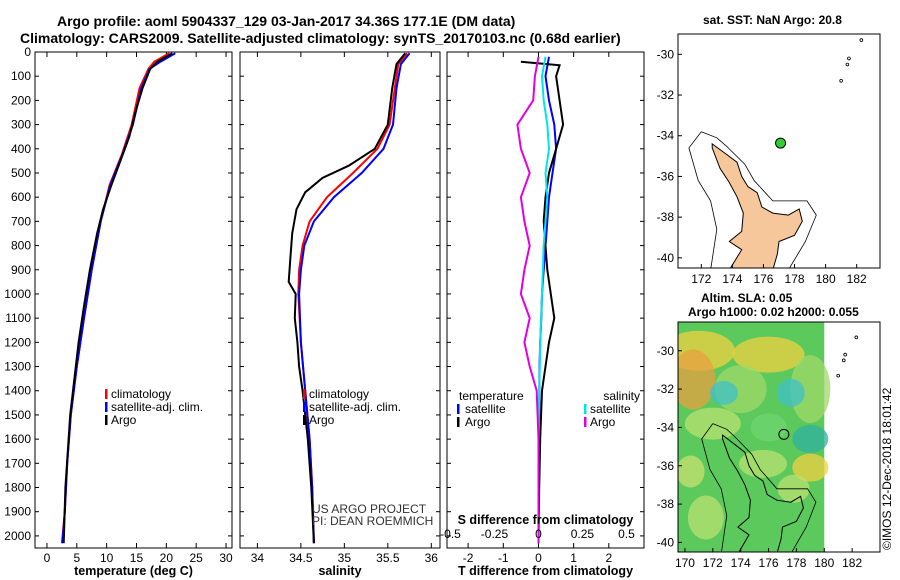 The image size is (900, 580). Describe the element at coordinates (21, 100) in the screenshot. I see `y-tick-label: 200` at that location.